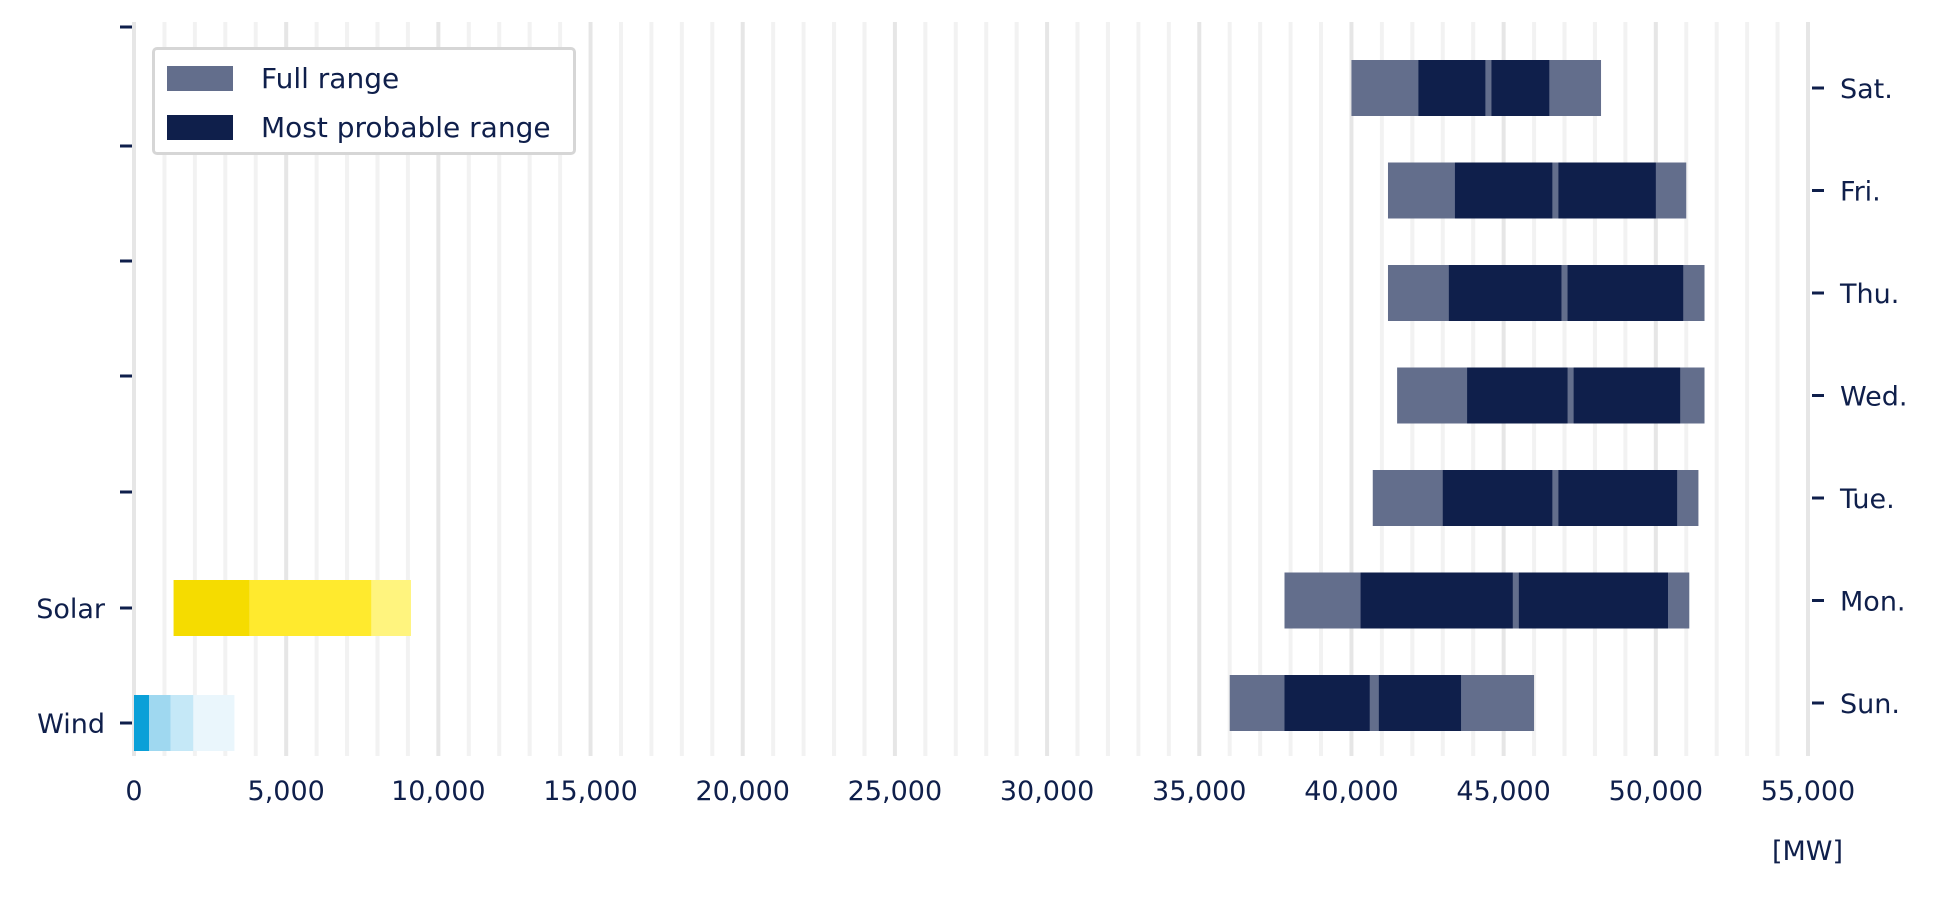 Image resolution: width=1937 pixels, height=898 pixels. What do you see at coordinates (1867, 499) in the screenshot?
I see `right-category-label-tue: Tue.` at bounding box center [1867, 499].